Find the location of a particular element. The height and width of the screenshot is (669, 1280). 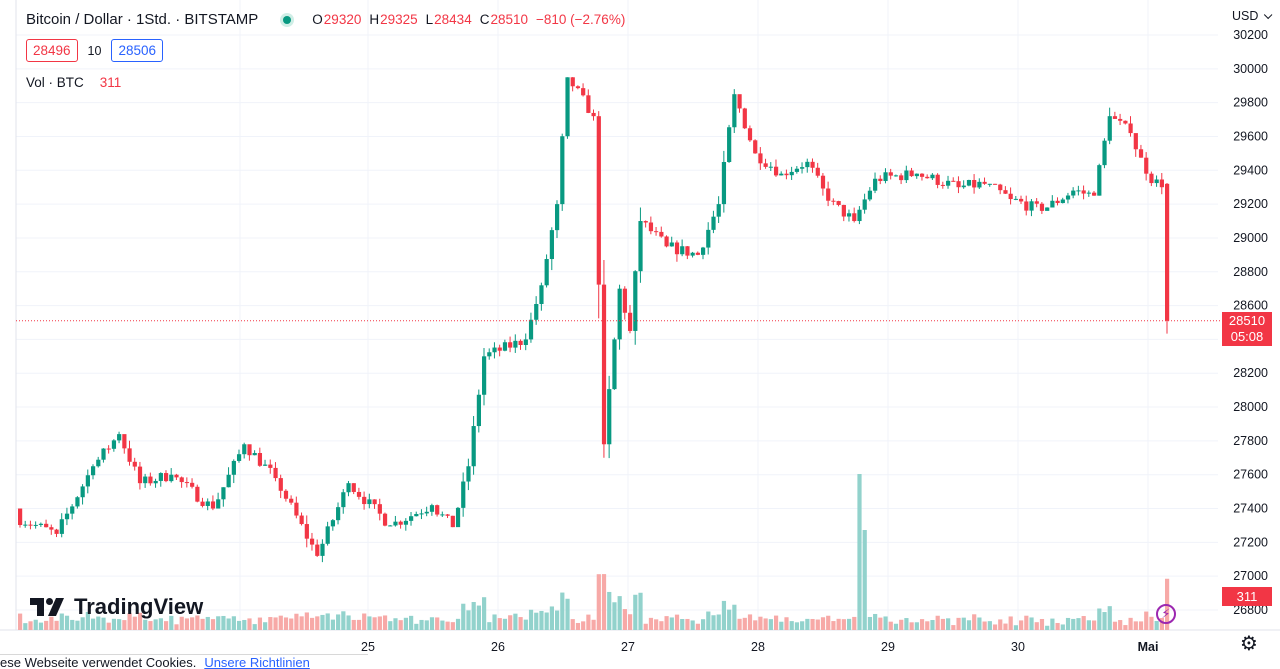

price-tick-label: 27200 is located at coordinates (1250, 542).